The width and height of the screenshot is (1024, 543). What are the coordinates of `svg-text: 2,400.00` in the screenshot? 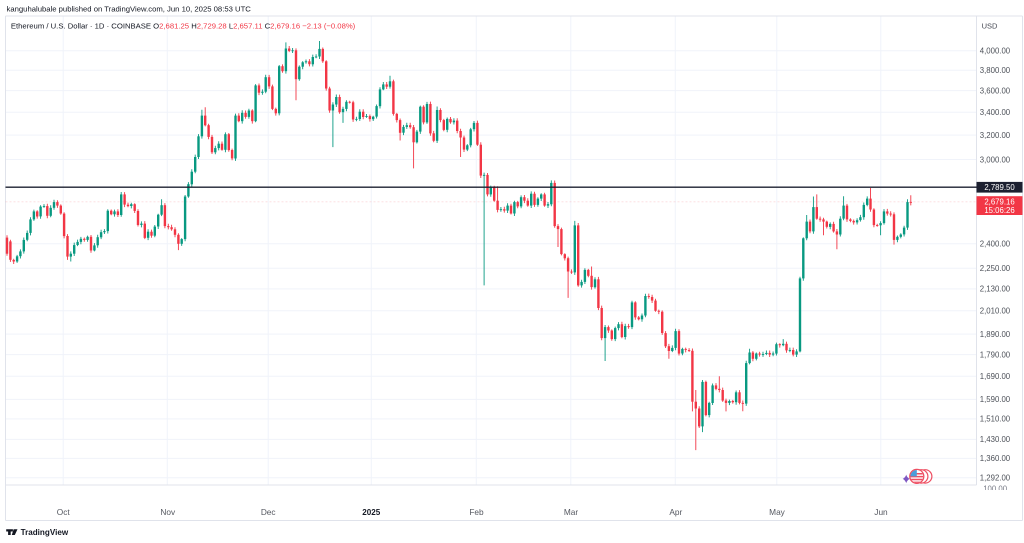 It's located at (995, 244).